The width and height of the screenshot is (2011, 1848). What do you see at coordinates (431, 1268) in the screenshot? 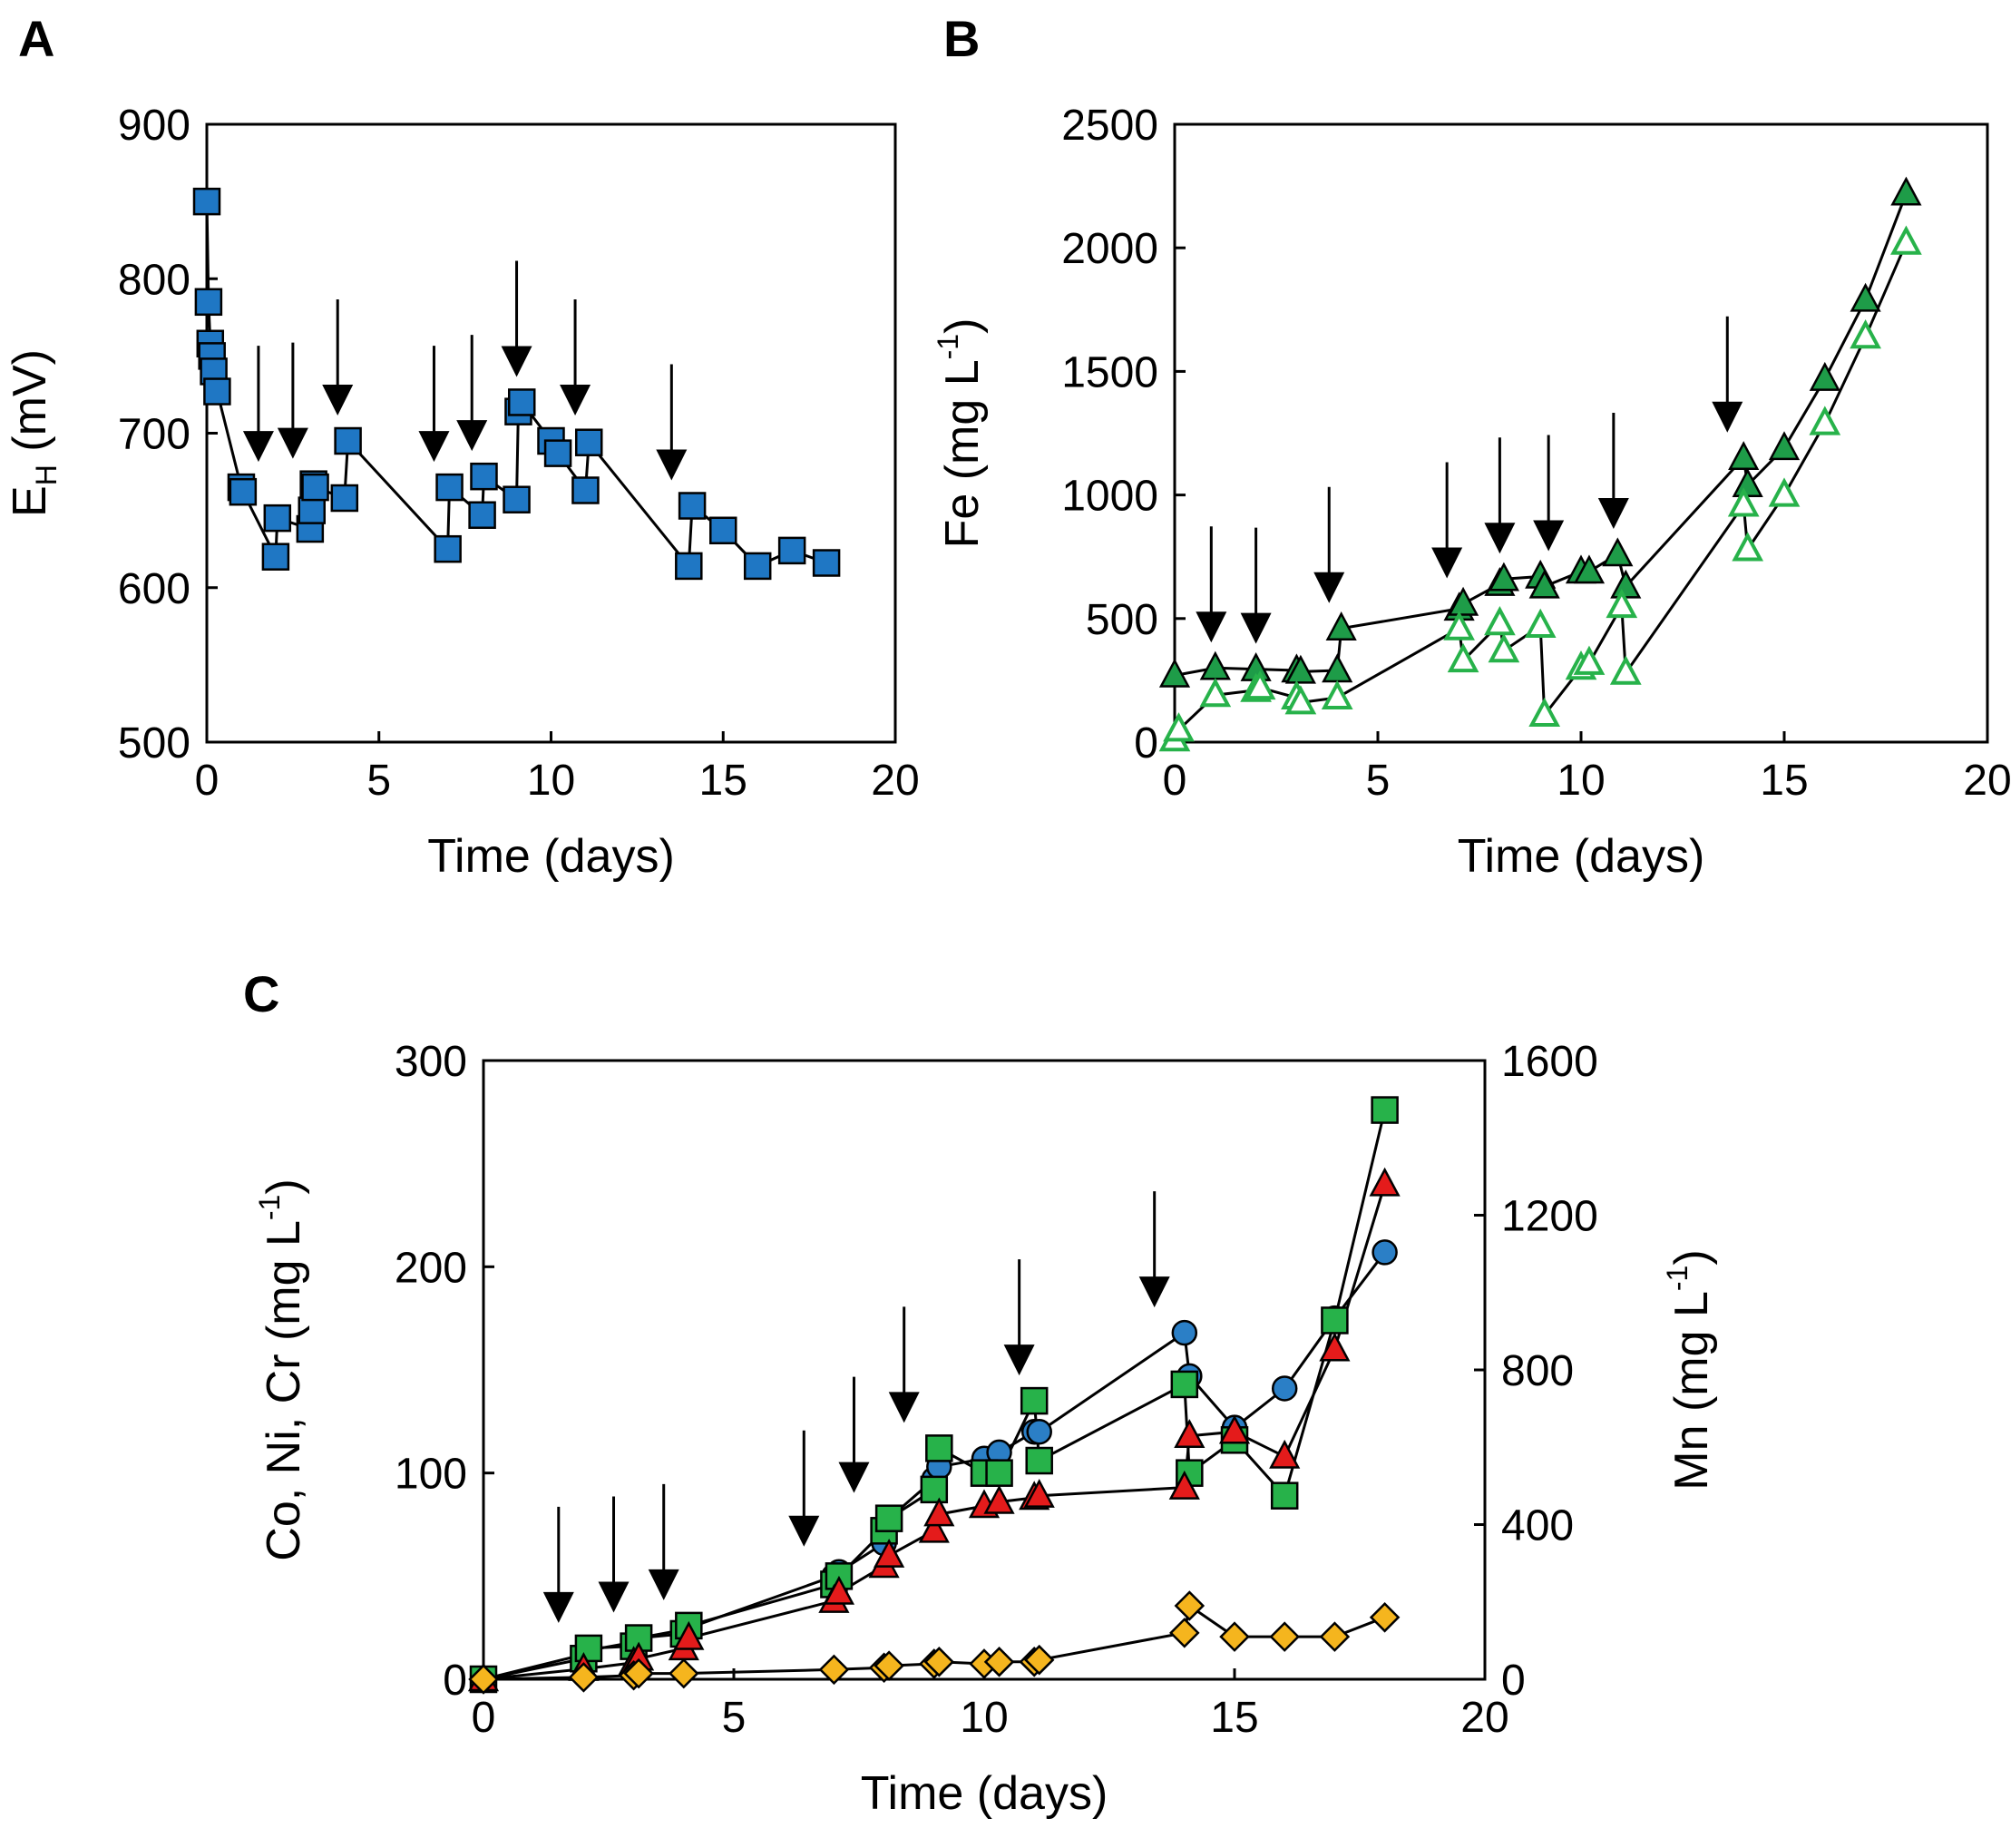
I see `panel-c-y-tick-label: 200` at bounding box center [431, 1268].